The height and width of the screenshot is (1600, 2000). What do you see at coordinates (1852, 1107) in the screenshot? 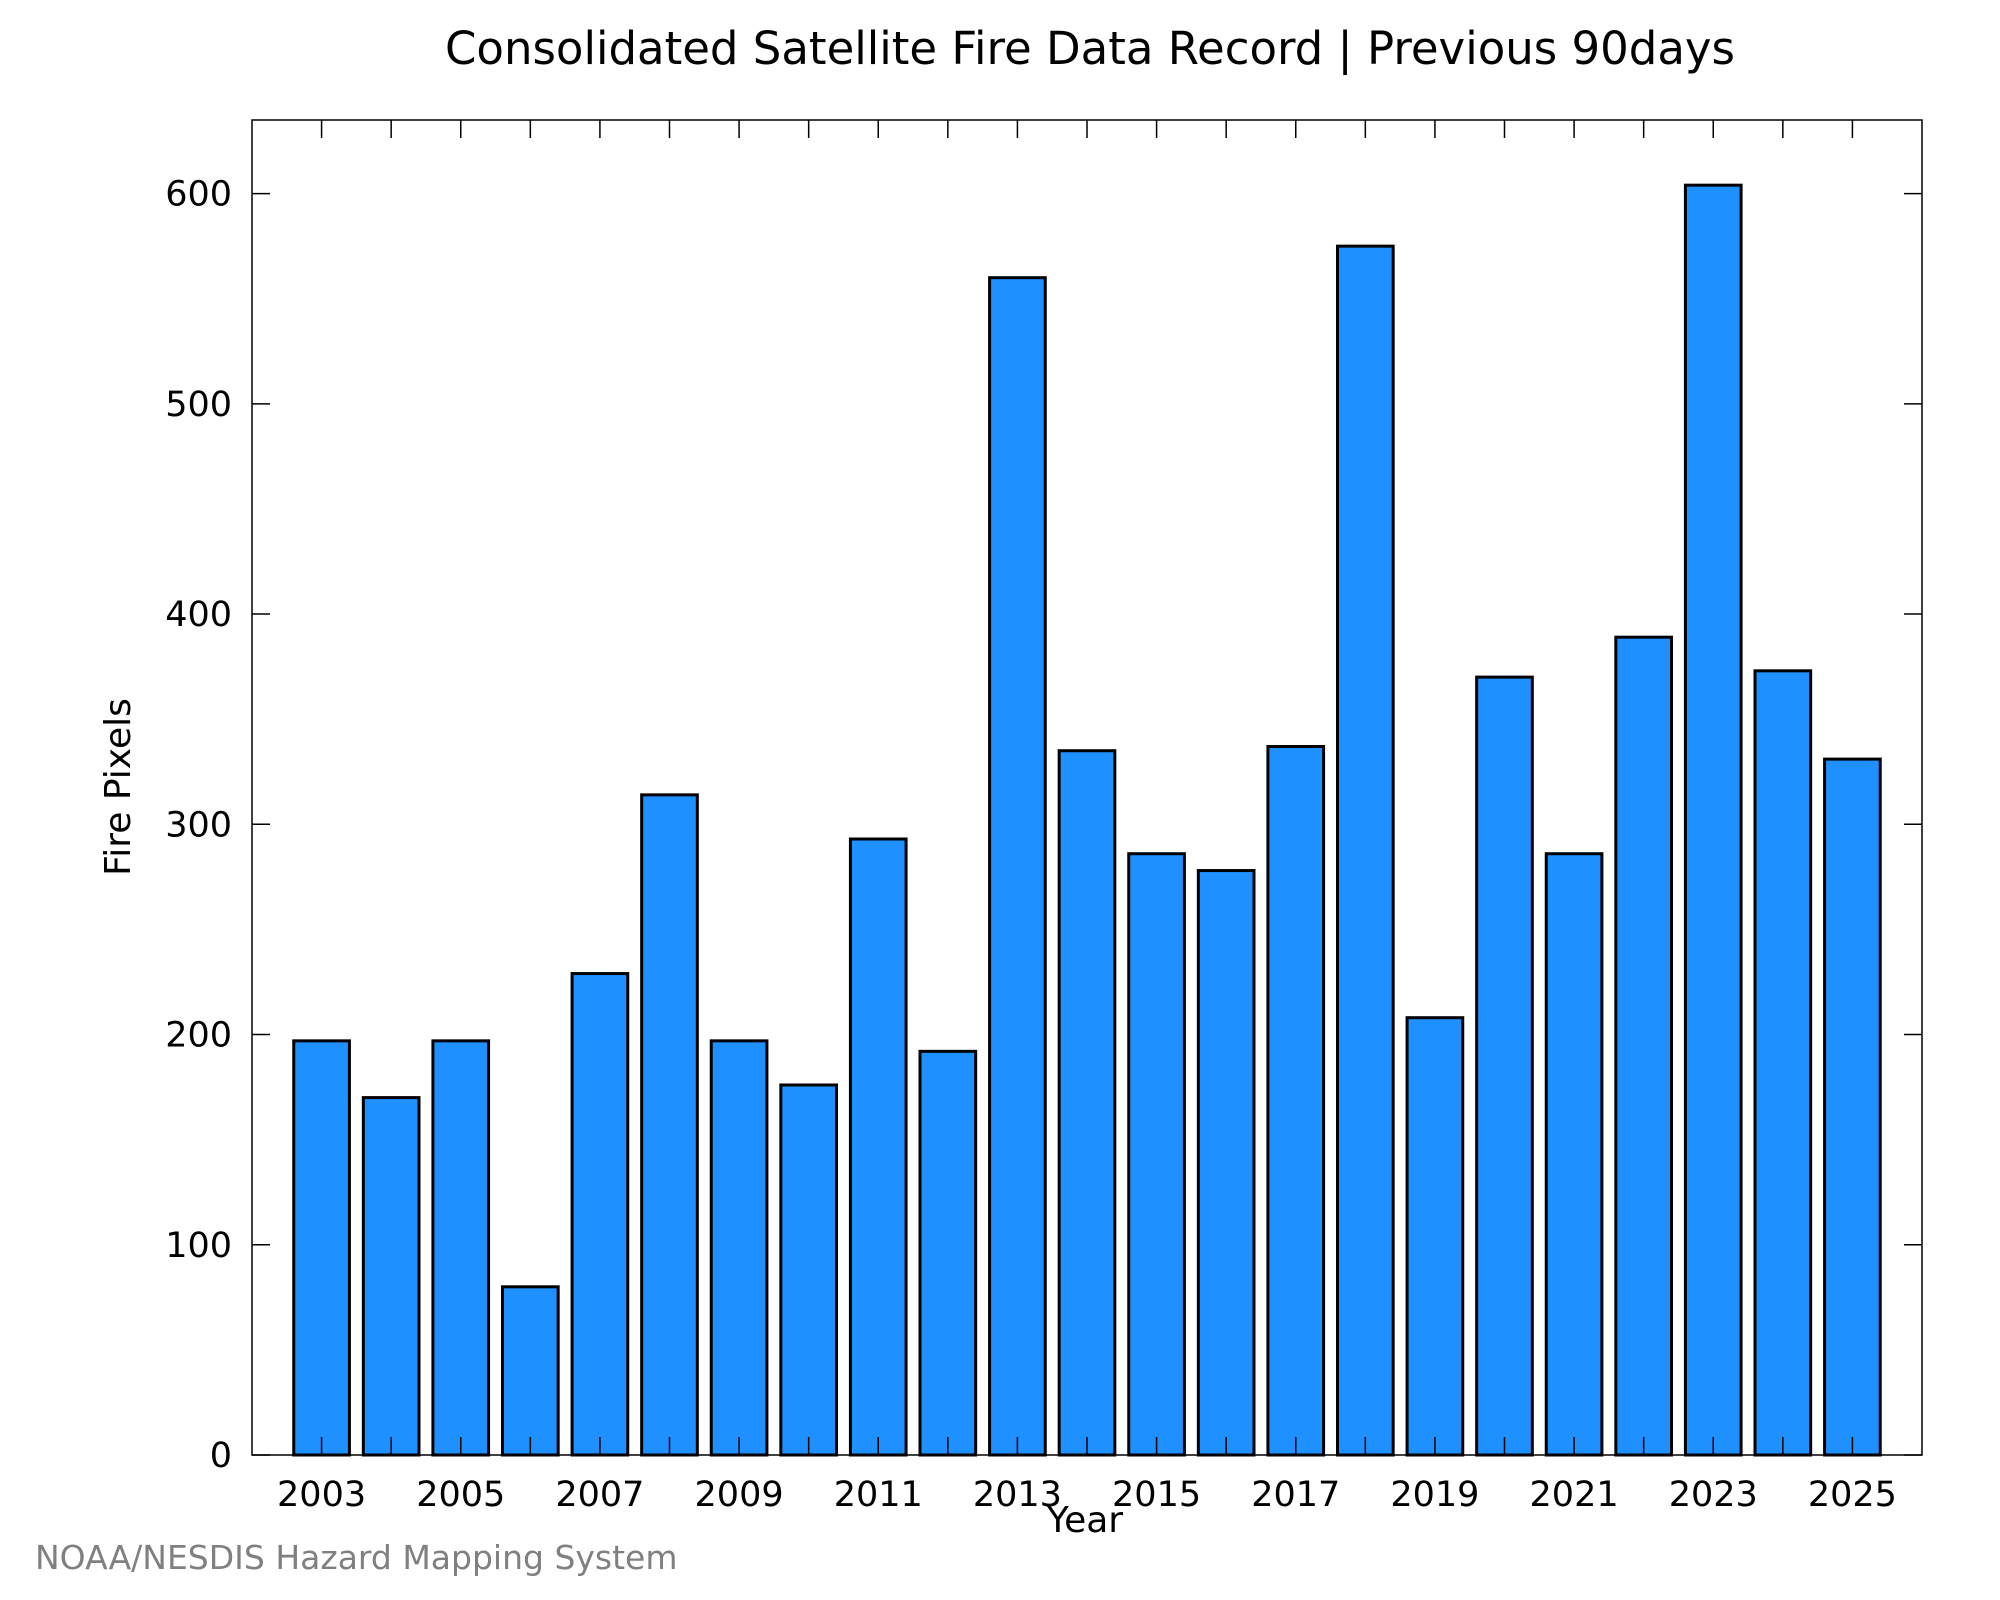
I see `bar-2025` at bounding box center [1852, 1107].